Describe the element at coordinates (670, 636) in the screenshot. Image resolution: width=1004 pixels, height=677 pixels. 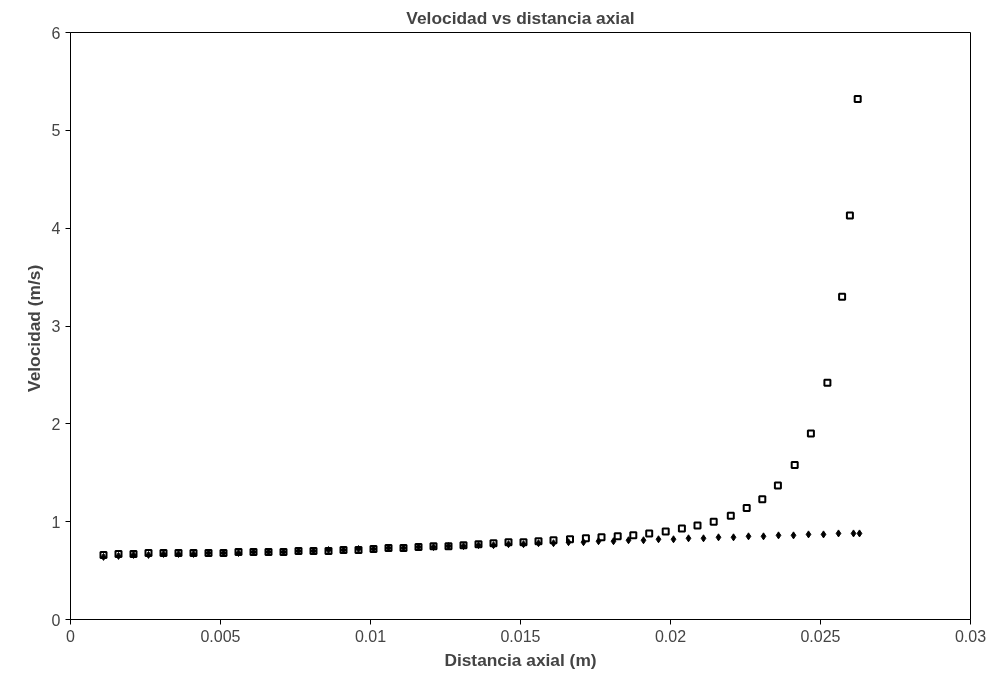
I see `x-tick-label: 0.02` at that location.